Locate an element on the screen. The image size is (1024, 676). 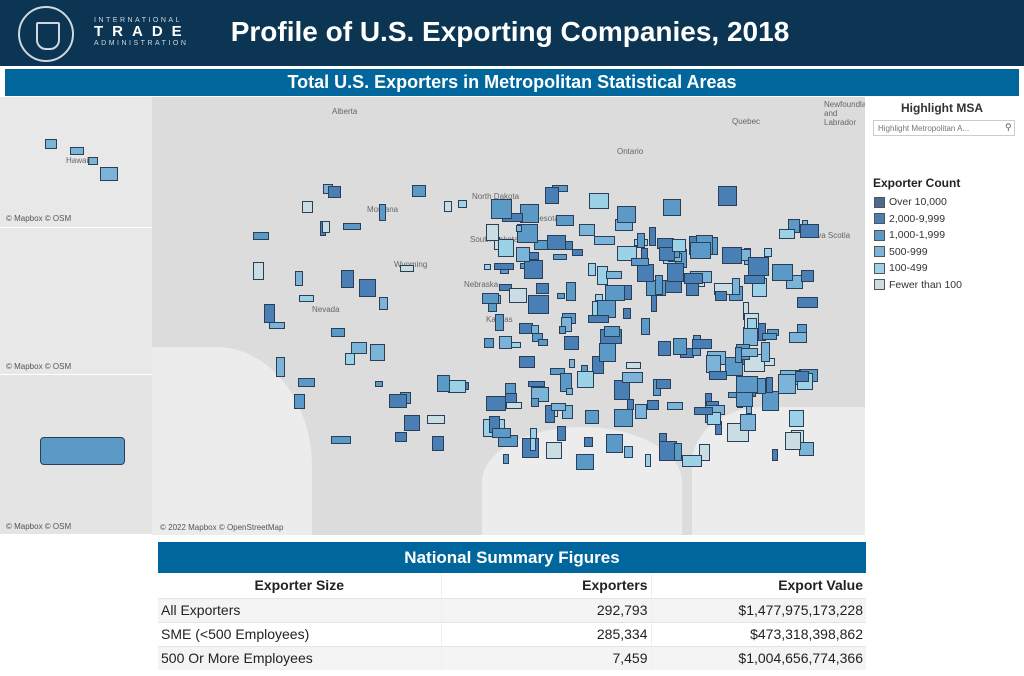
alaska-inset-map: © Mapbox © OSM is located at coordinates (76, 301).